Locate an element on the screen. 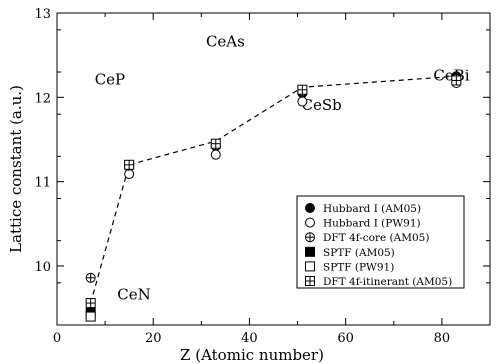 The width and height of the screenshot is (497, 364). x-tick-label: 20 is located at coordinates (153, 338).